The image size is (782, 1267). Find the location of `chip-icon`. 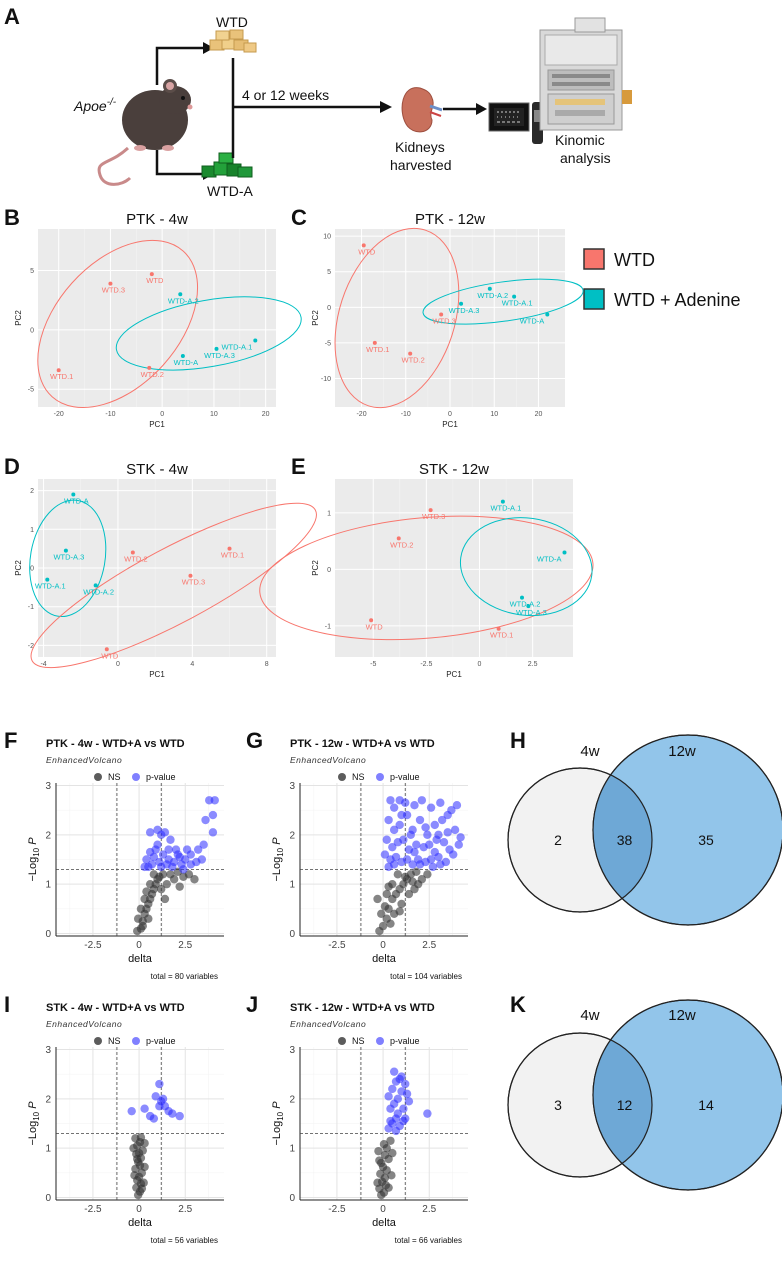

chip-icon is located at coordinates (515, 123).